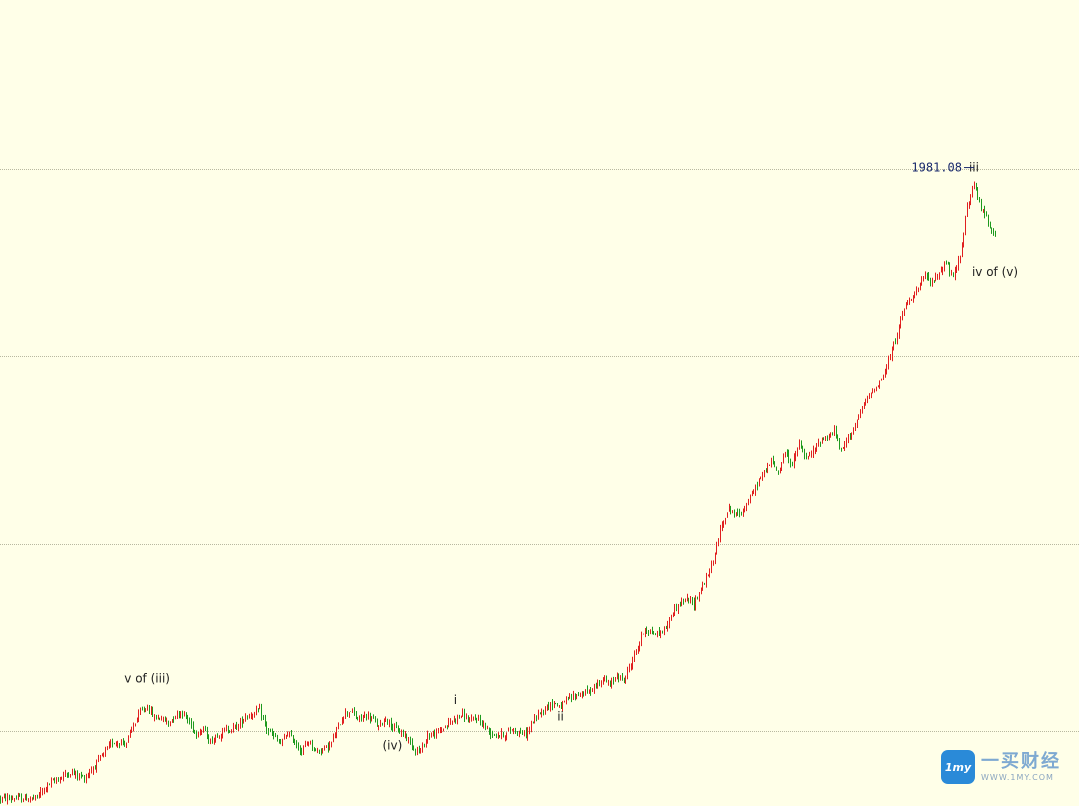 This screenshot has width=1079, height=806. I want to click on wave-label: ii, so click(560, 717).